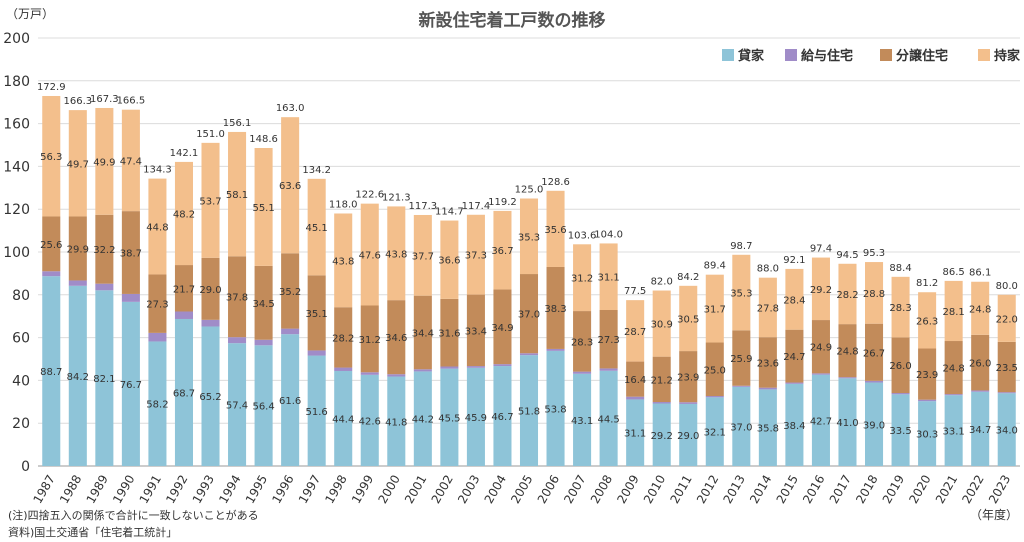  I want to click on x-tick-label: 1995, so click(256, 489).